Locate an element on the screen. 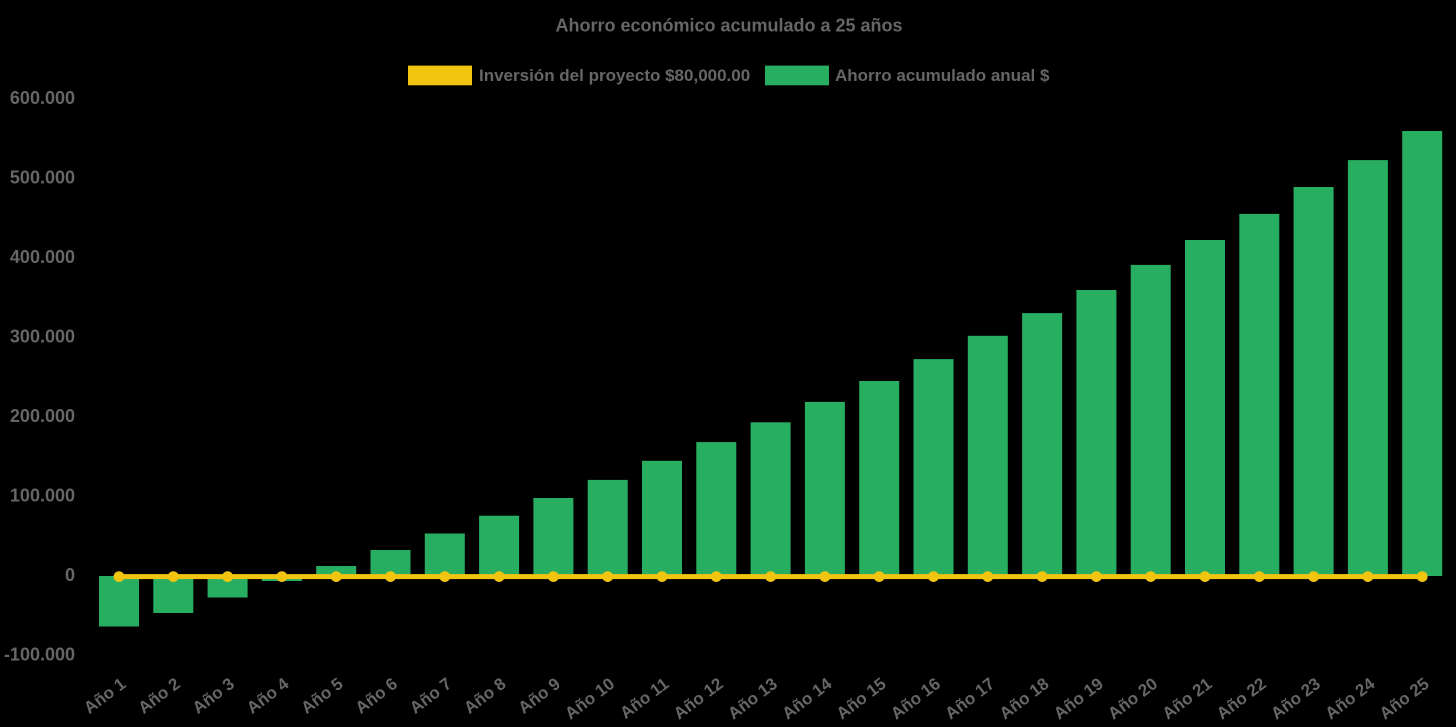 The height and width of the screenshot is (727, 1456). svg-text:Inversión del proyecto $80,000: Inversión del proyecto $80,000.00 is located at coordinates (614, 75).